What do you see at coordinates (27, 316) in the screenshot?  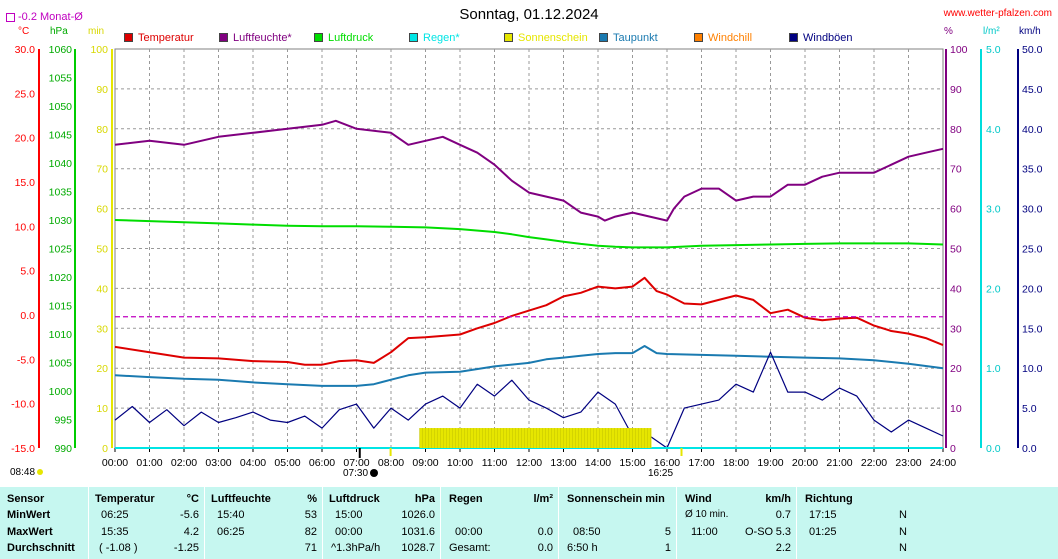 I see `temp-tick-label: 0.0` at bounding box center [27, 316].